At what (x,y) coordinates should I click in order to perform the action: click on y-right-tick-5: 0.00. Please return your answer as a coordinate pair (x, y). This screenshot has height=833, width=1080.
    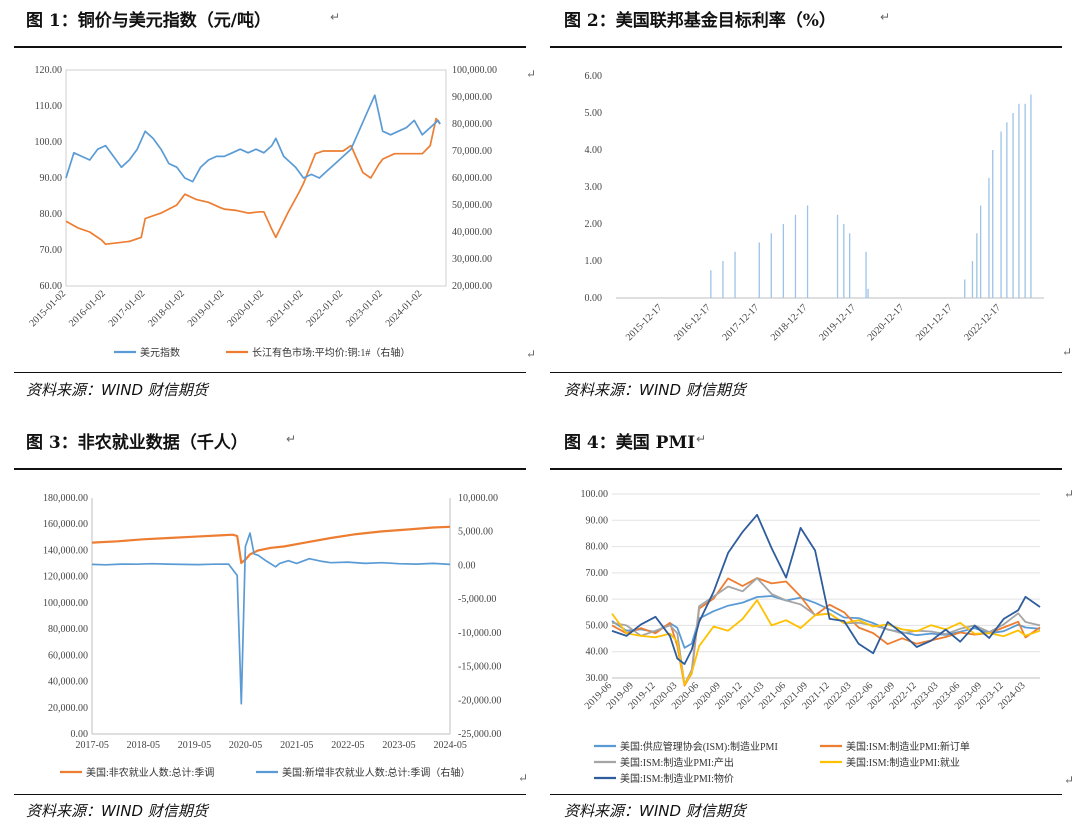
    Looking at the image, I should click on (467, 565).